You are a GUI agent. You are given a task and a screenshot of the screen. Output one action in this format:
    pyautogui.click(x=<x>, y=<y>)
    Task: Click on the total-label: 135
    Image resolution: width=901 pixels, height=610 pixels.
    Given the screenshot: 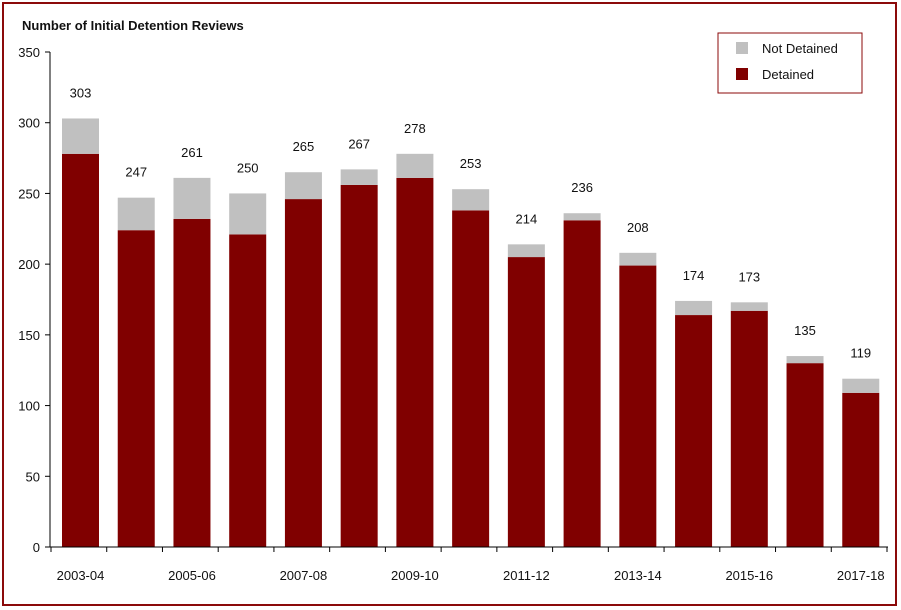 What is the action you would take?
    pyautogui.click(x=805, y=330)
    